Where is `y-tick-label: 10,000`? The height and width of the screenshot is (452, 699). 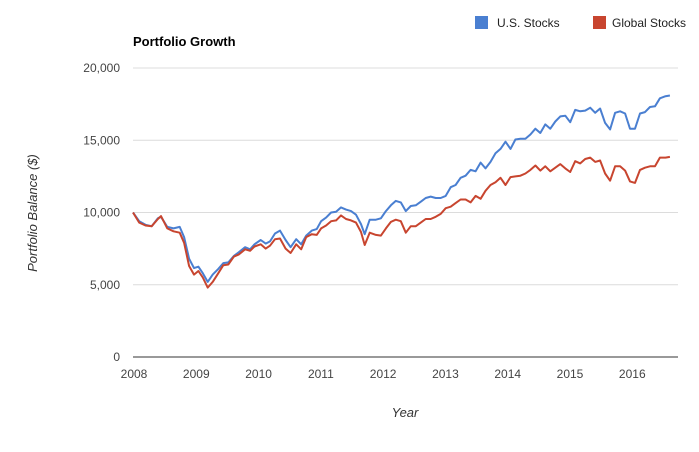
y-tick-label: 10,000 is located at coordinates (101, 213).